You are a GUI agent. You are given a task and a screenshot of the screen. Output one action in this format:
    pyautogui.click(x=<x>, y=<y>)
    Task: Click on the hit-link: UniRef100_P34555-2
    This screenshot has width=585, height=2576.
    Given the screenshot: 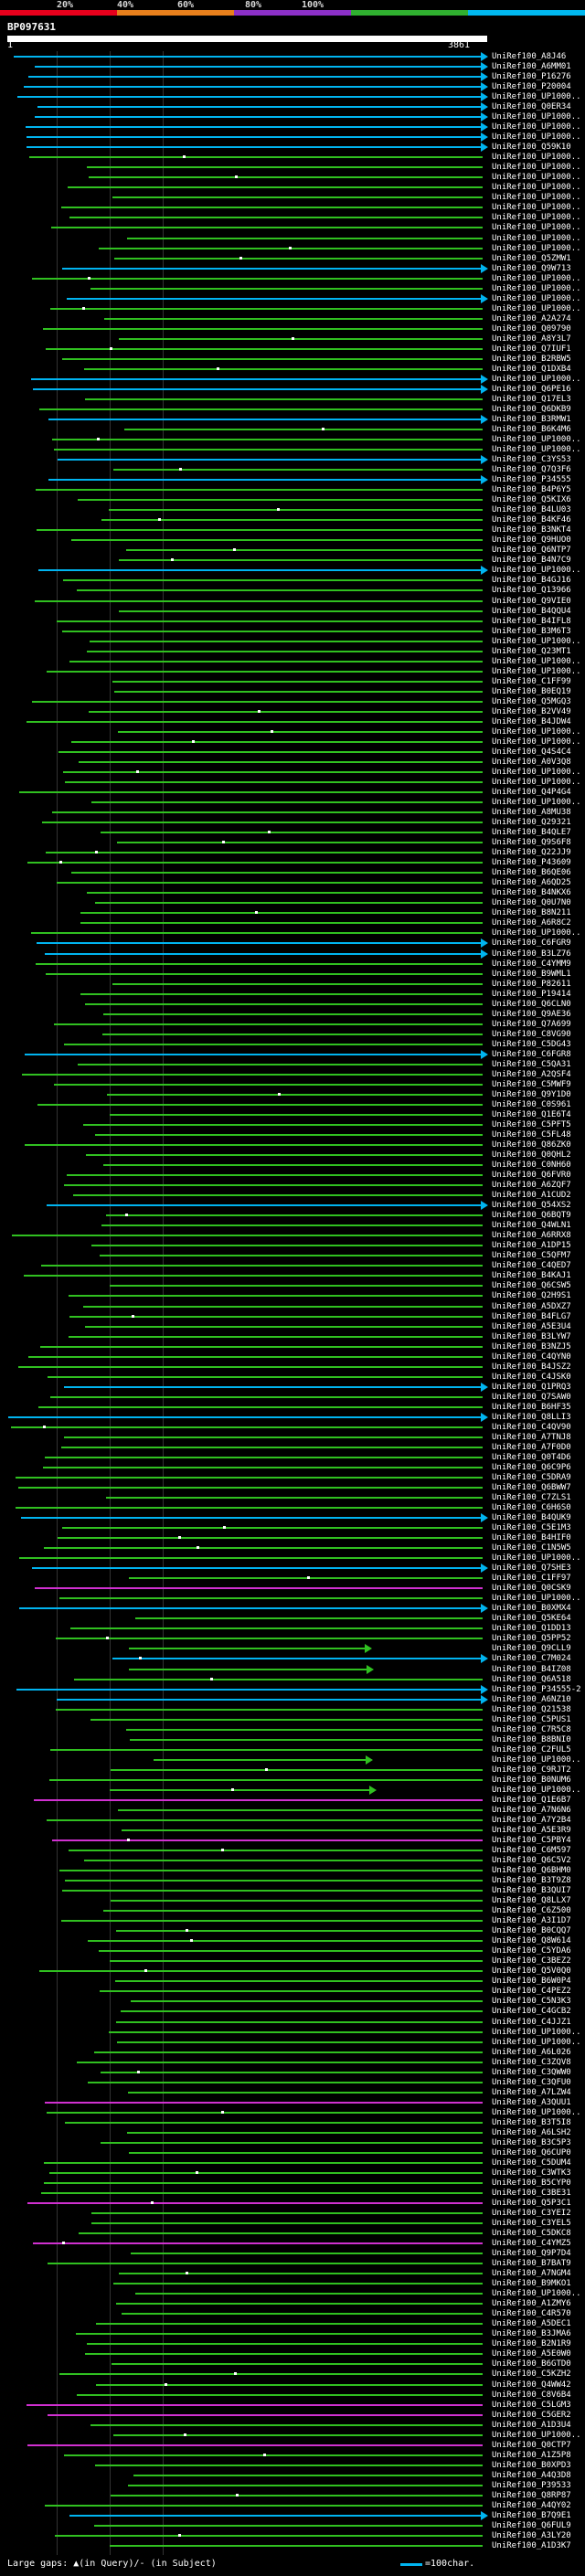 What is the action you would take?
    pyautogui.click(x=537, y=1689)
    